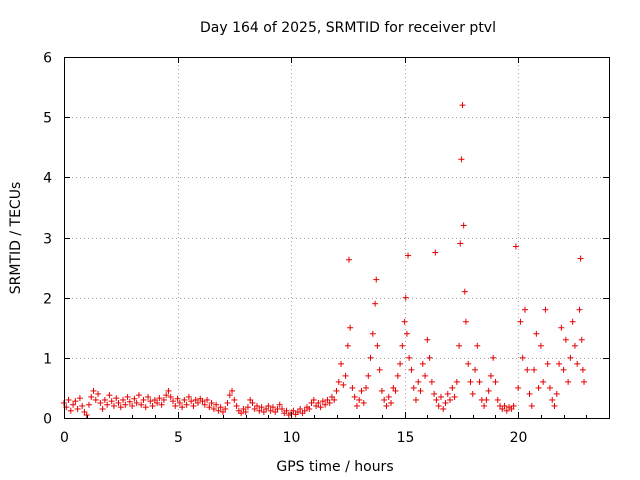 The width and height of the screenshot is (640, 480). Describe the element at coordinates (292, 438) in the screenshot. I see `x-tick-label: 10` at that location.